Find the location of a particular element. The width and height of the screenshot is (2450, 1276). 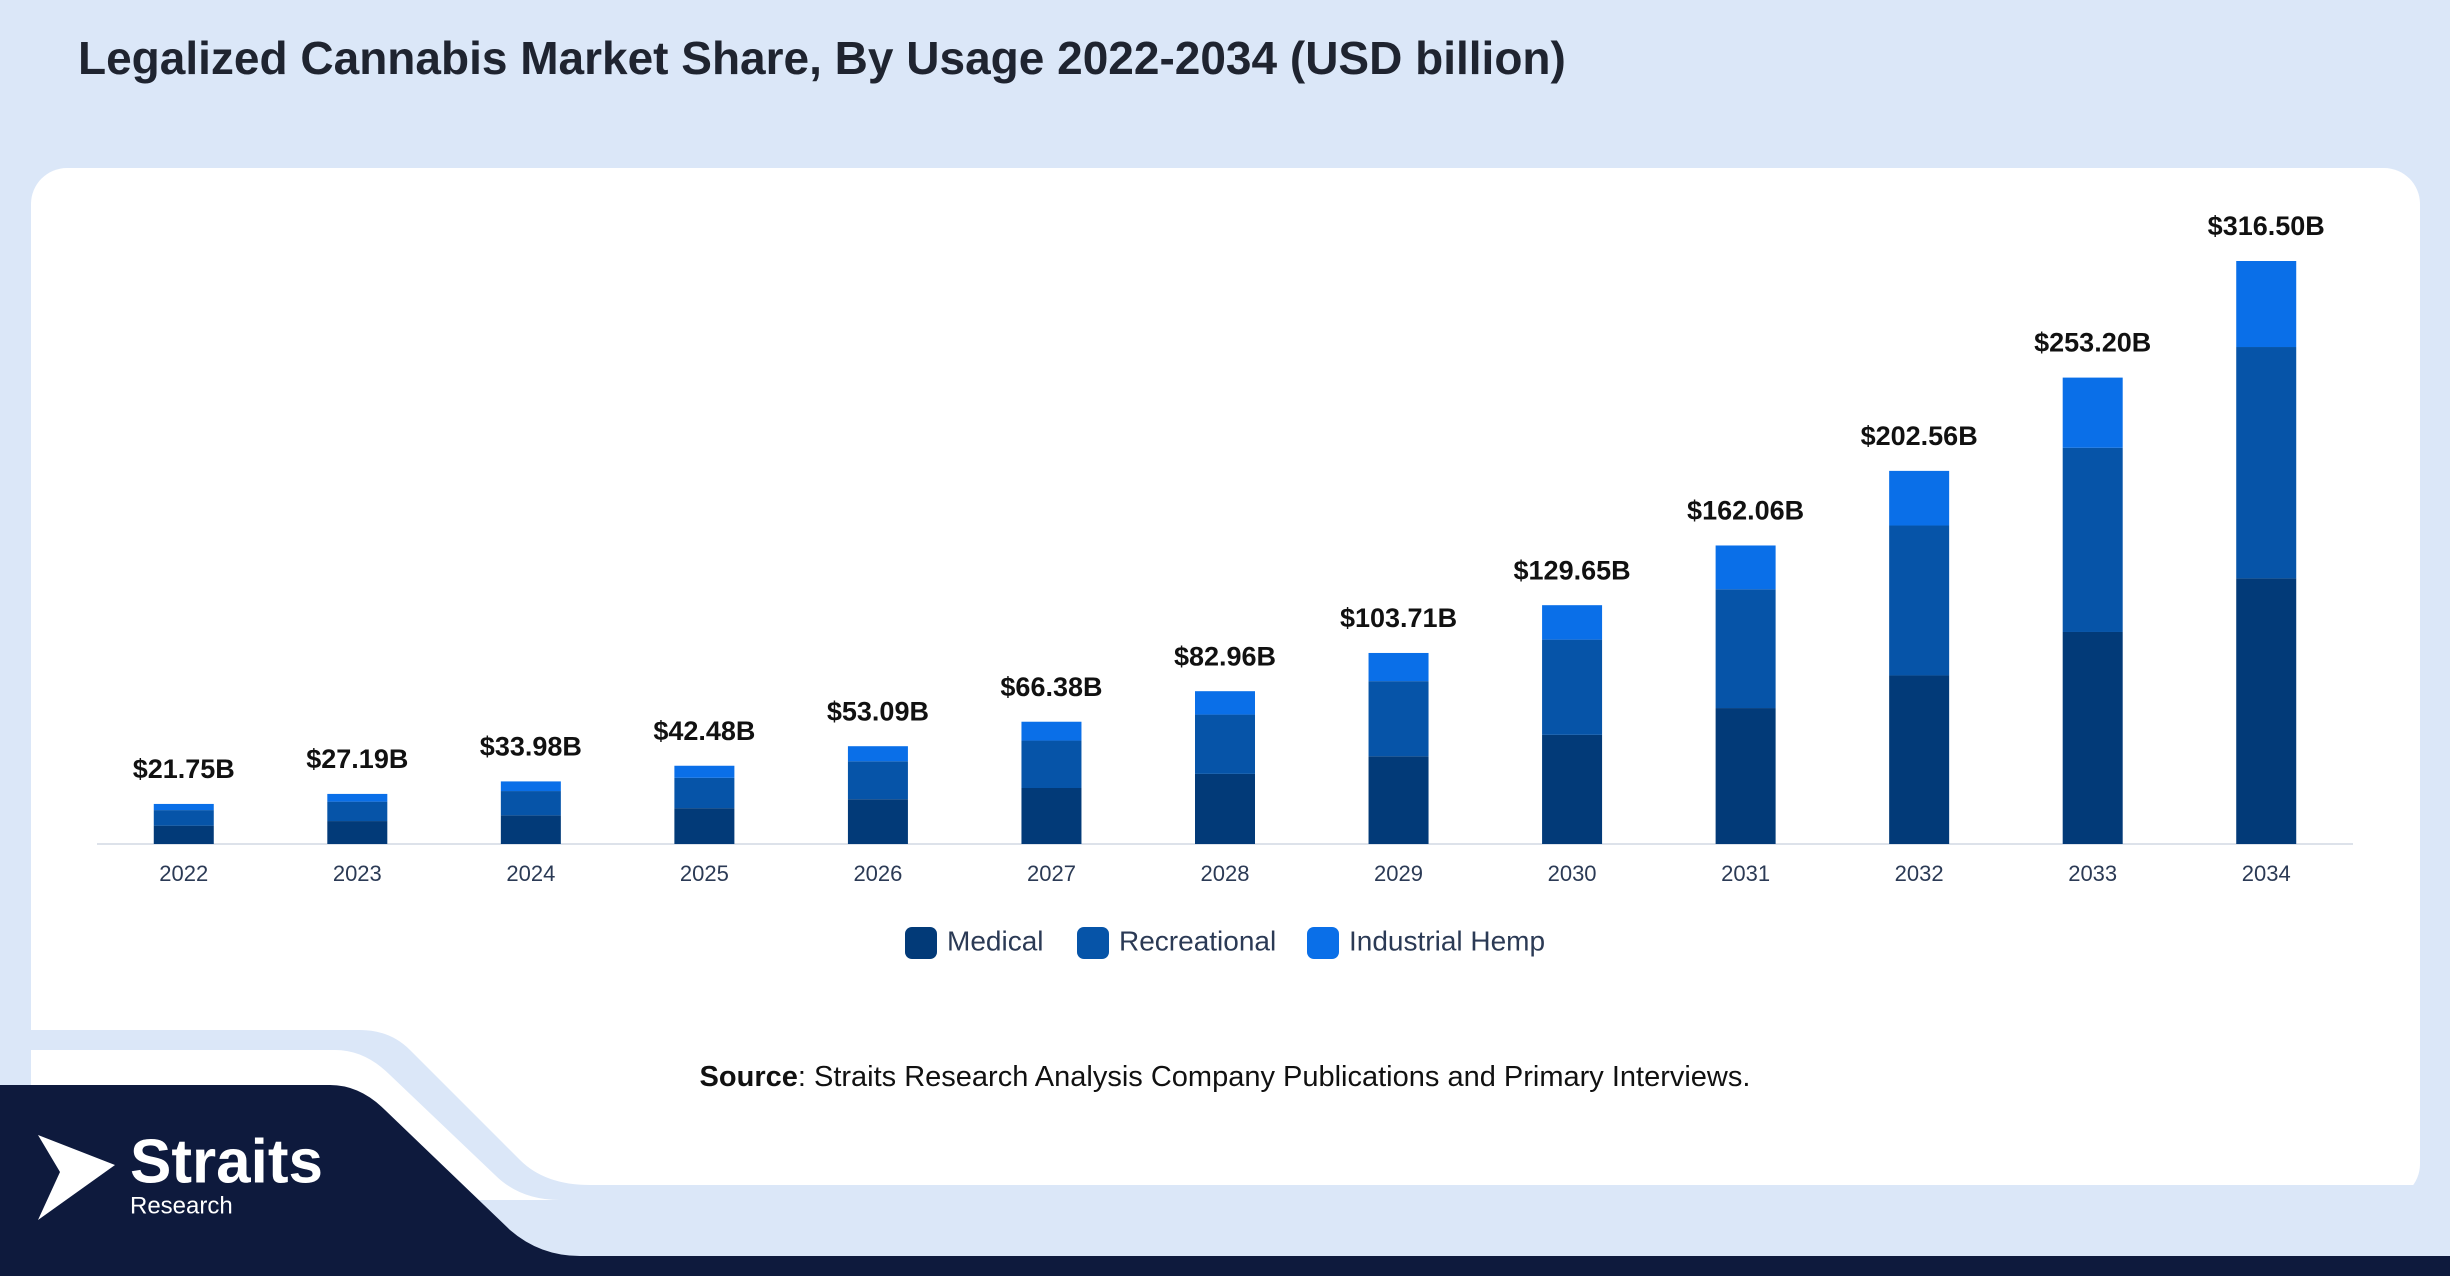

x-tick-label: 2024 is located at coordinates (530, 873).